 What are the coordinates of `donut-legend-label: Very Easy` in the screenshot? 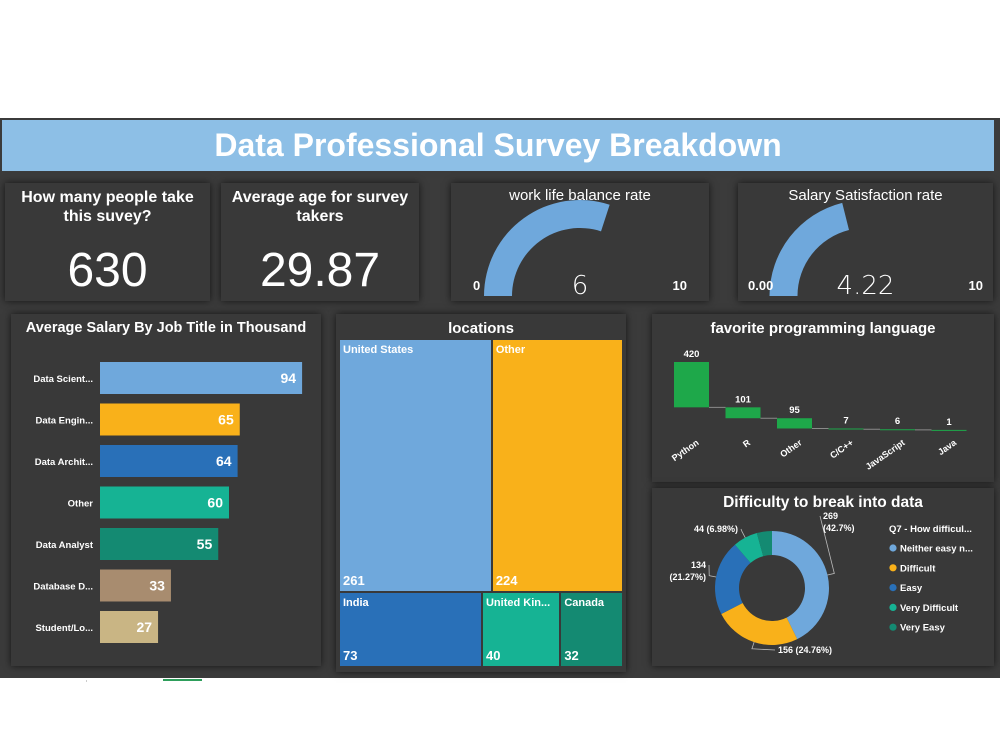 It's located at (923, 628).